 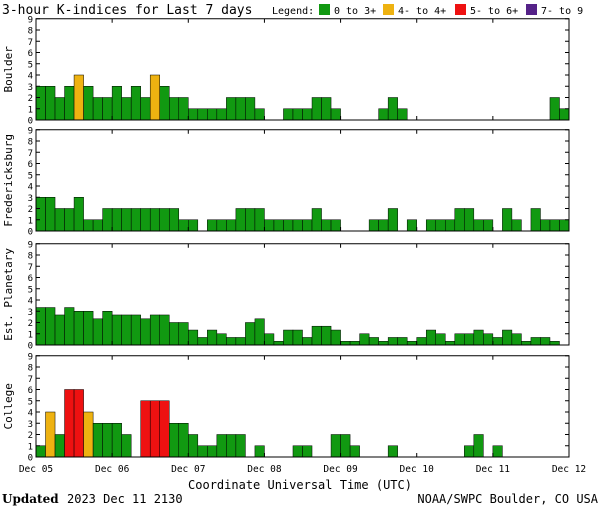 What do you see at coordinates (30, 499) in the screenshot?
I see `updated-label: Updated` at bounding box center [30, 499].